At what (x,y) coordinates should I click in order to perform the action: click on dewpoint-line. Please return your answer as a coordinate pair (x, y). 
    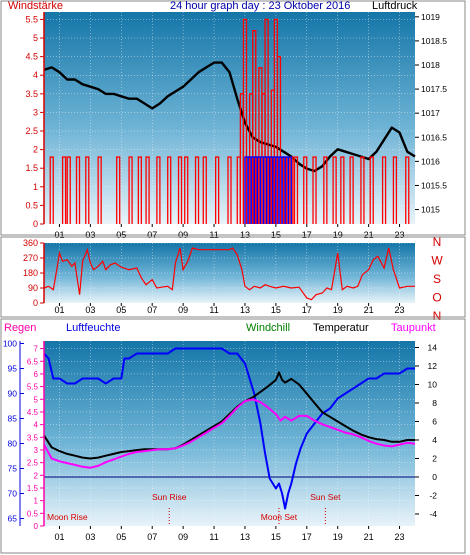
    Looking at the image, I should click on (229, 433).